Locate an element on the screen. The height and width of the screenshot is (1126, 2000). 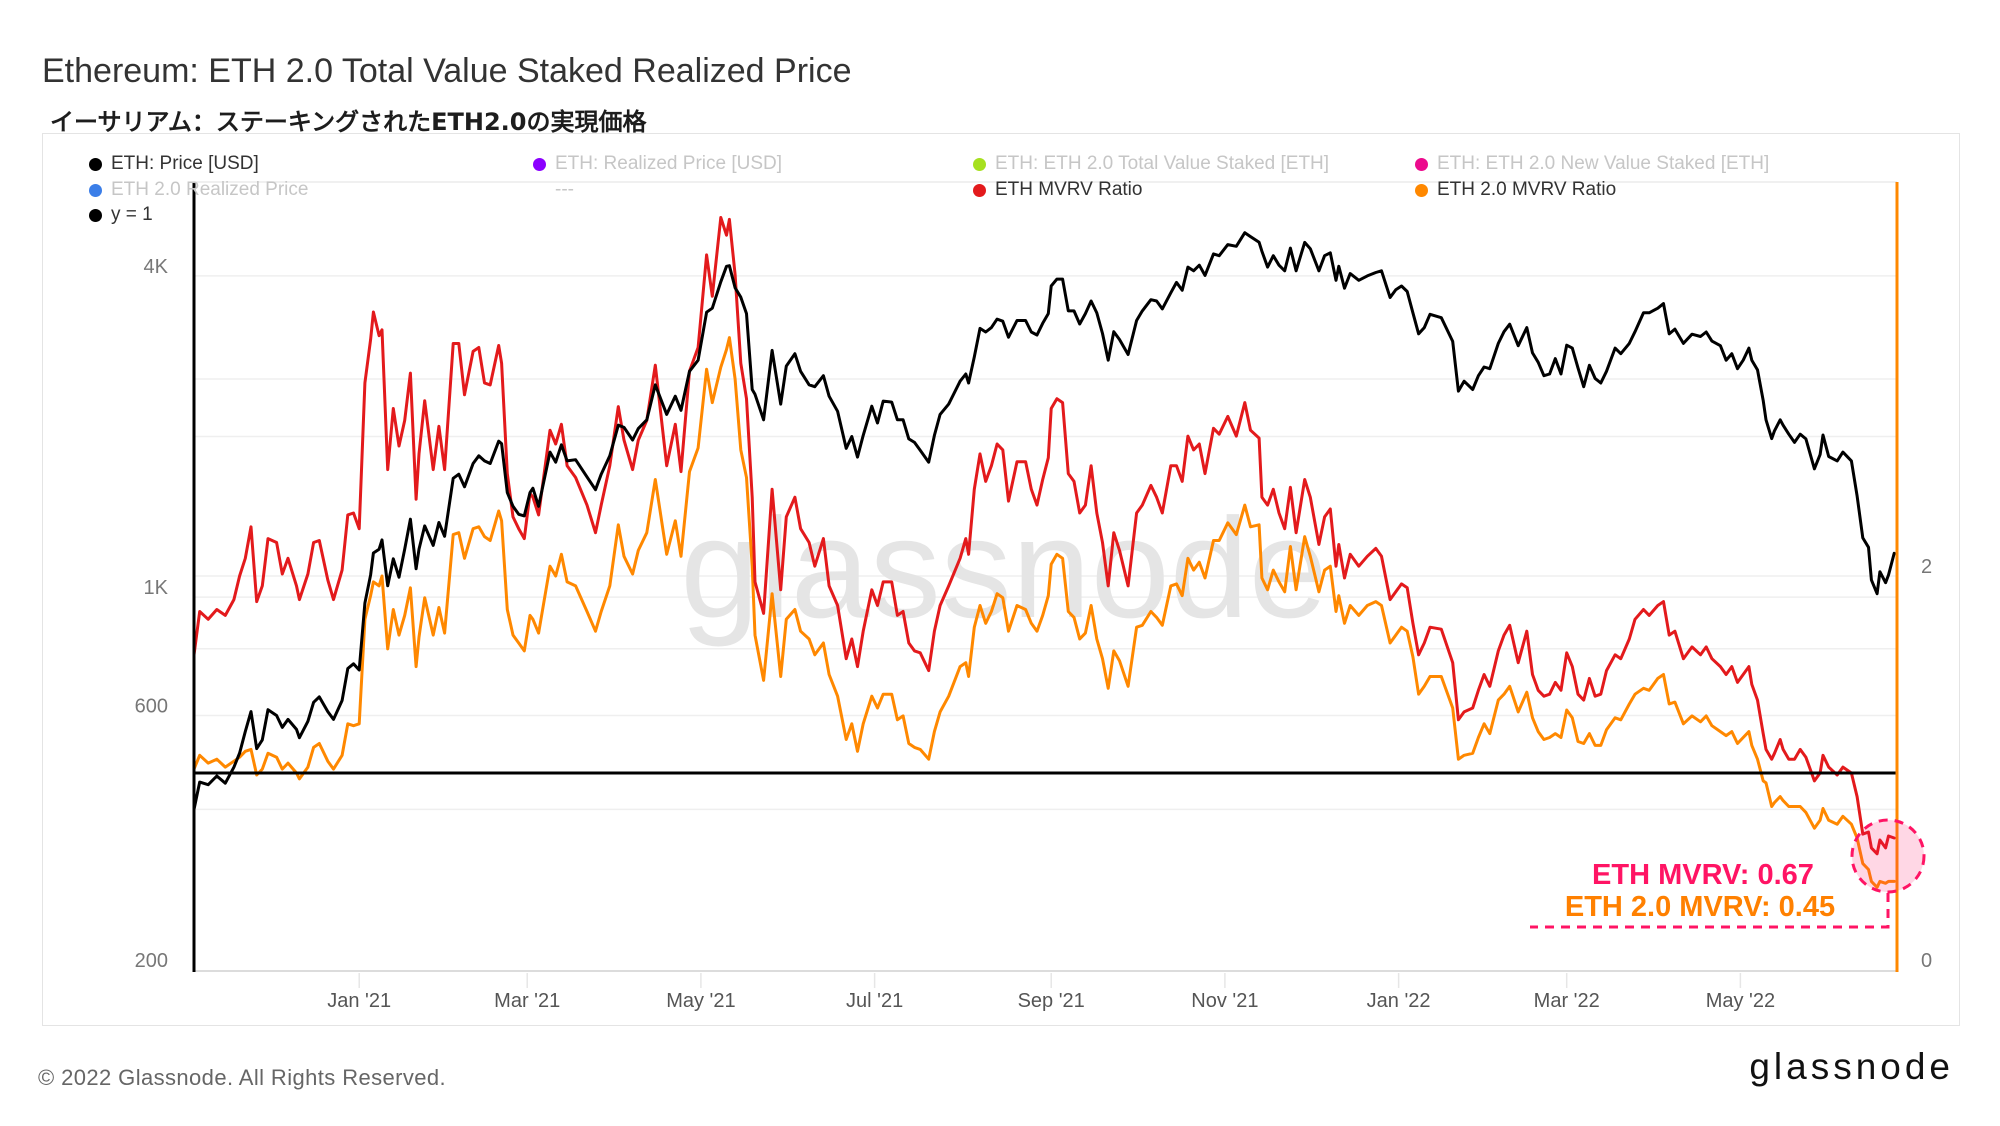
annotation-leader-line is located at coordinates (1710, 911).